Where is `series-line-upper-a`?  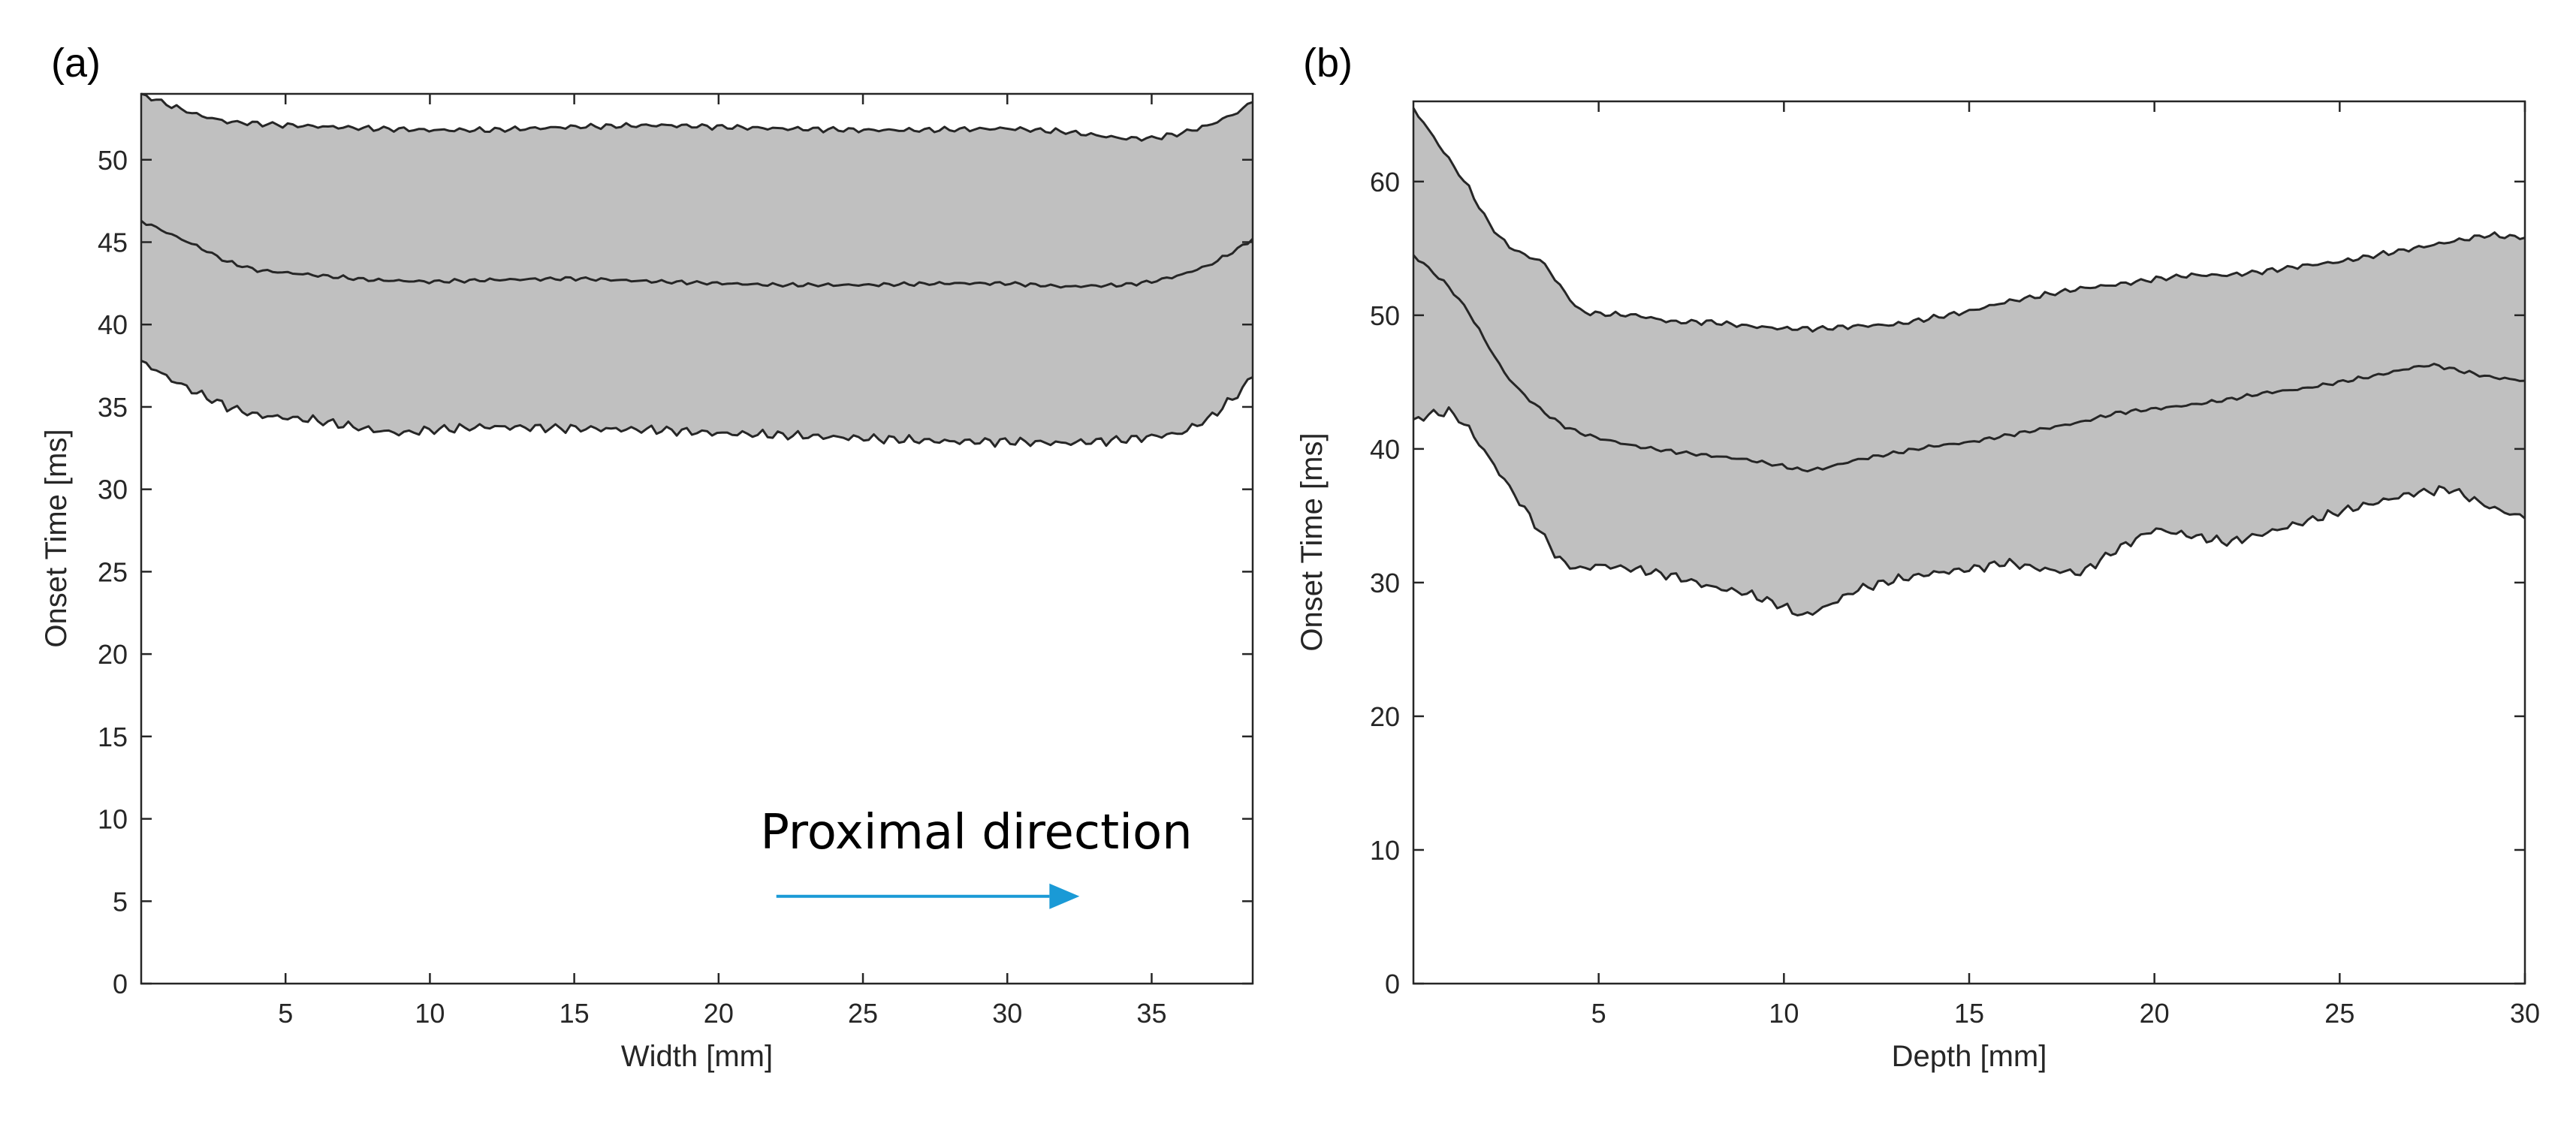 series-line-upper-a is located at coordinates (696, 117).